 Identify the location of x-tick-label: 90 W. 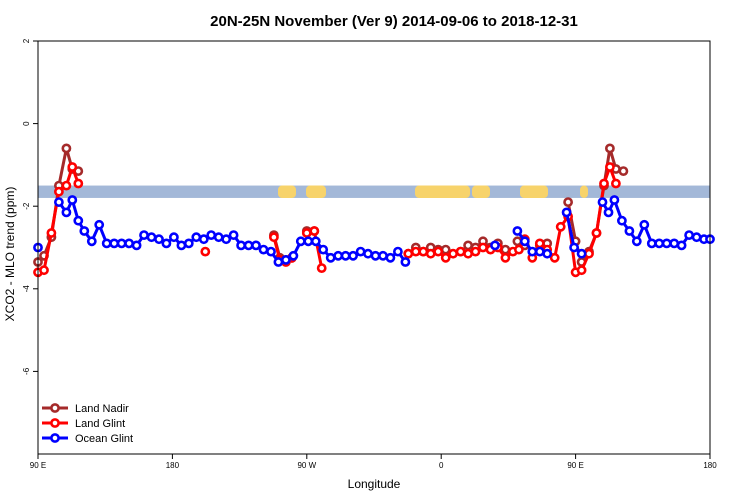
(306, 465).